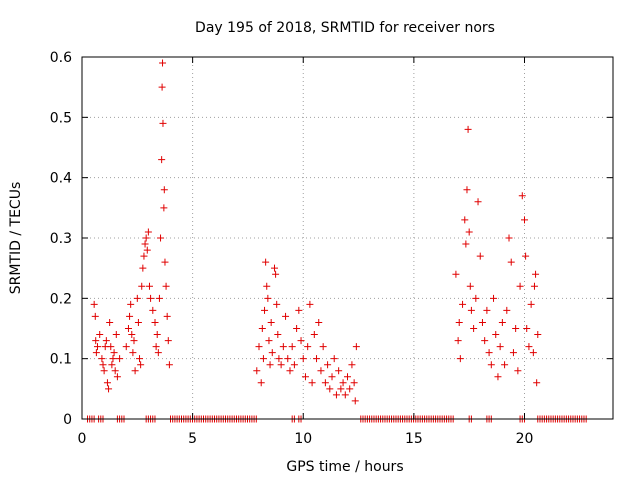 The width and height of the screenshot is (640, 480). I want to click on x-tick-label: 15, so click(414, 439).